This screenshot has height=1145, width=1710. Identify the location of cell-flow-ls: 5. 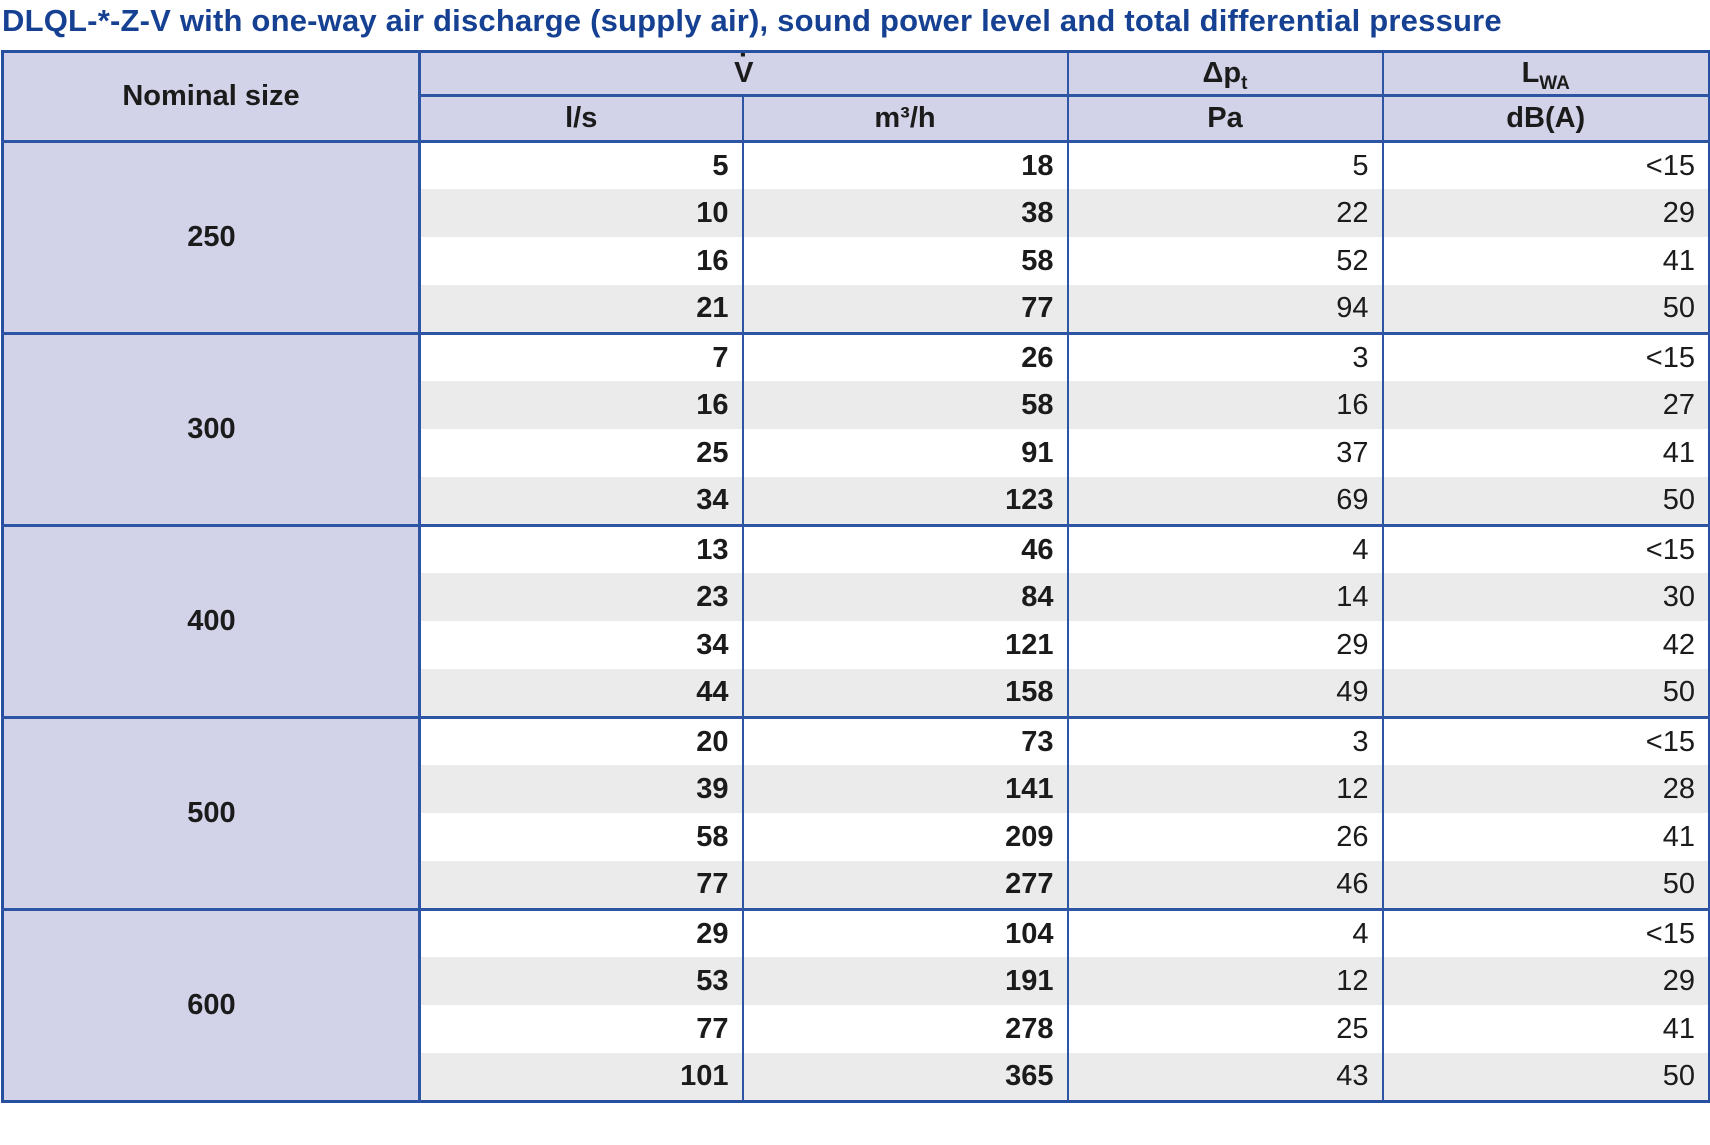
(580, 164).